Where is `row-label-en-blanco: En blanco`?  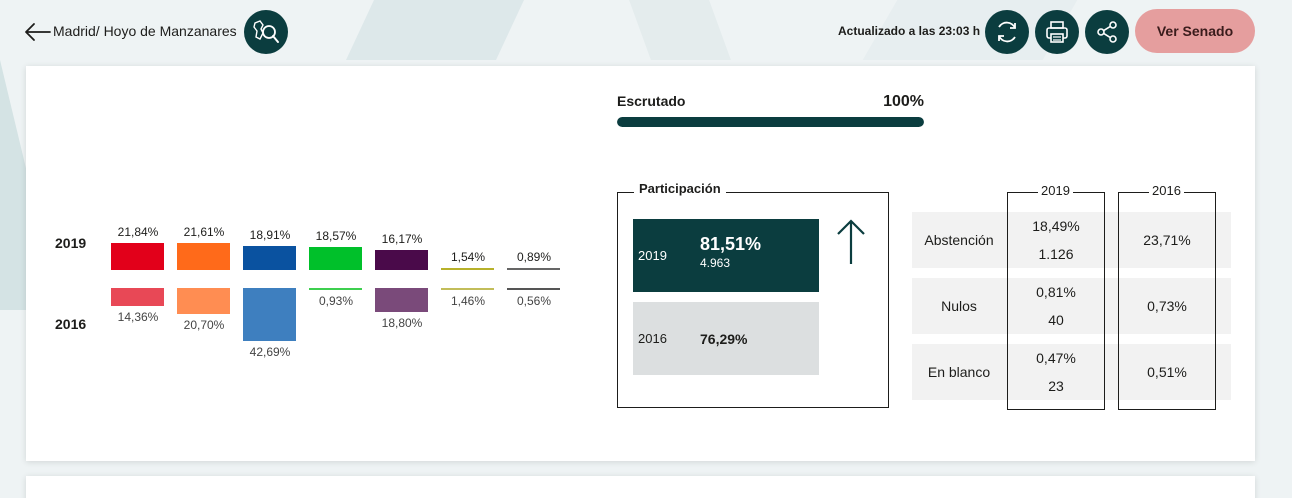
row-label-en-blanco: En blanco is located at coordinates (959, 372).